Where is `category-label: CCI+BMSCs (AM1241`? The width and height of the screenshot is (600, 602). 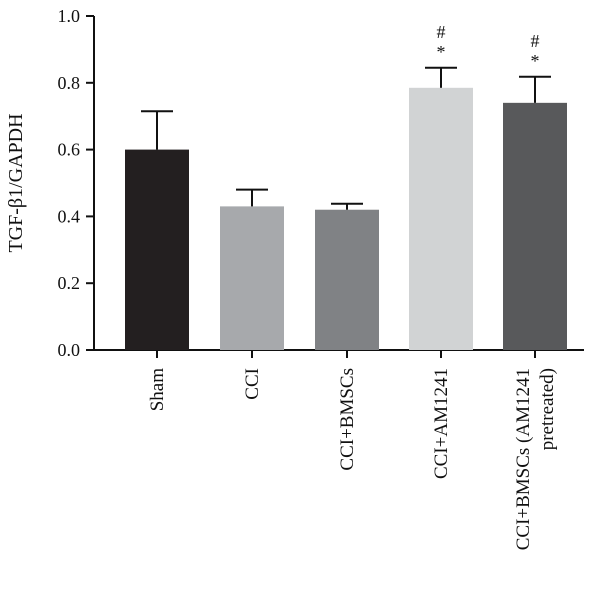 category-label: CCI+BMSCs (AM1241 is located at coordinates (523, 459).